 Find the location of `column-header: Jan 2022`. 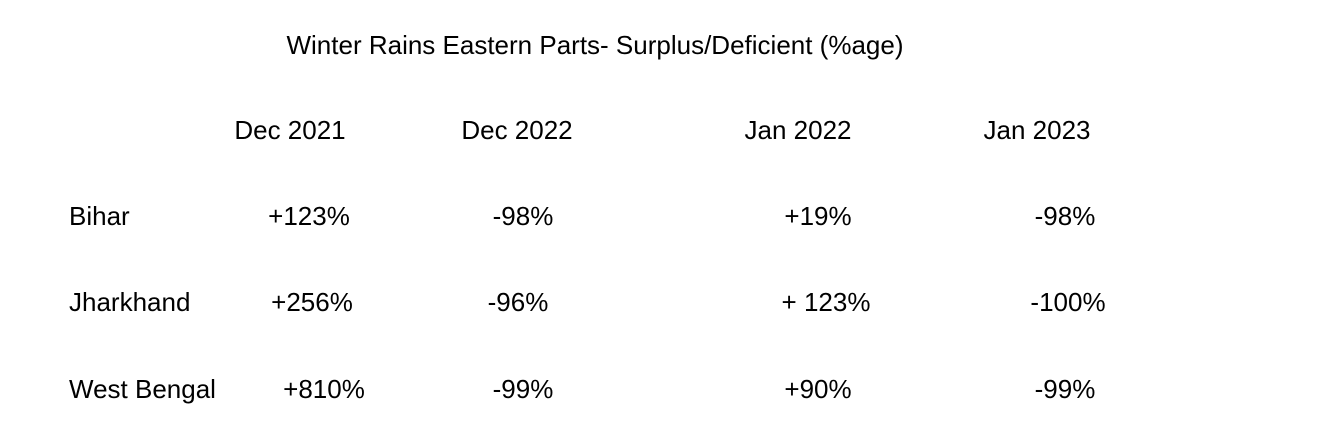

column-header: Jan 2022 is located at coordinates (798, 130).